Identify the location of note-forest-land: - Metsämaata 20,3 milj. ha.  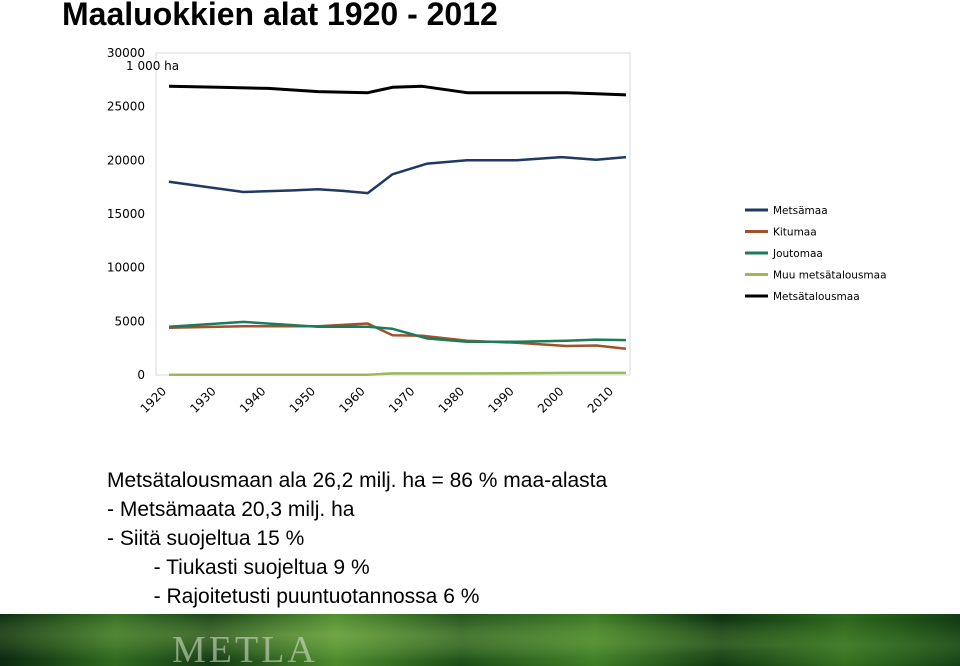
(231, 509).